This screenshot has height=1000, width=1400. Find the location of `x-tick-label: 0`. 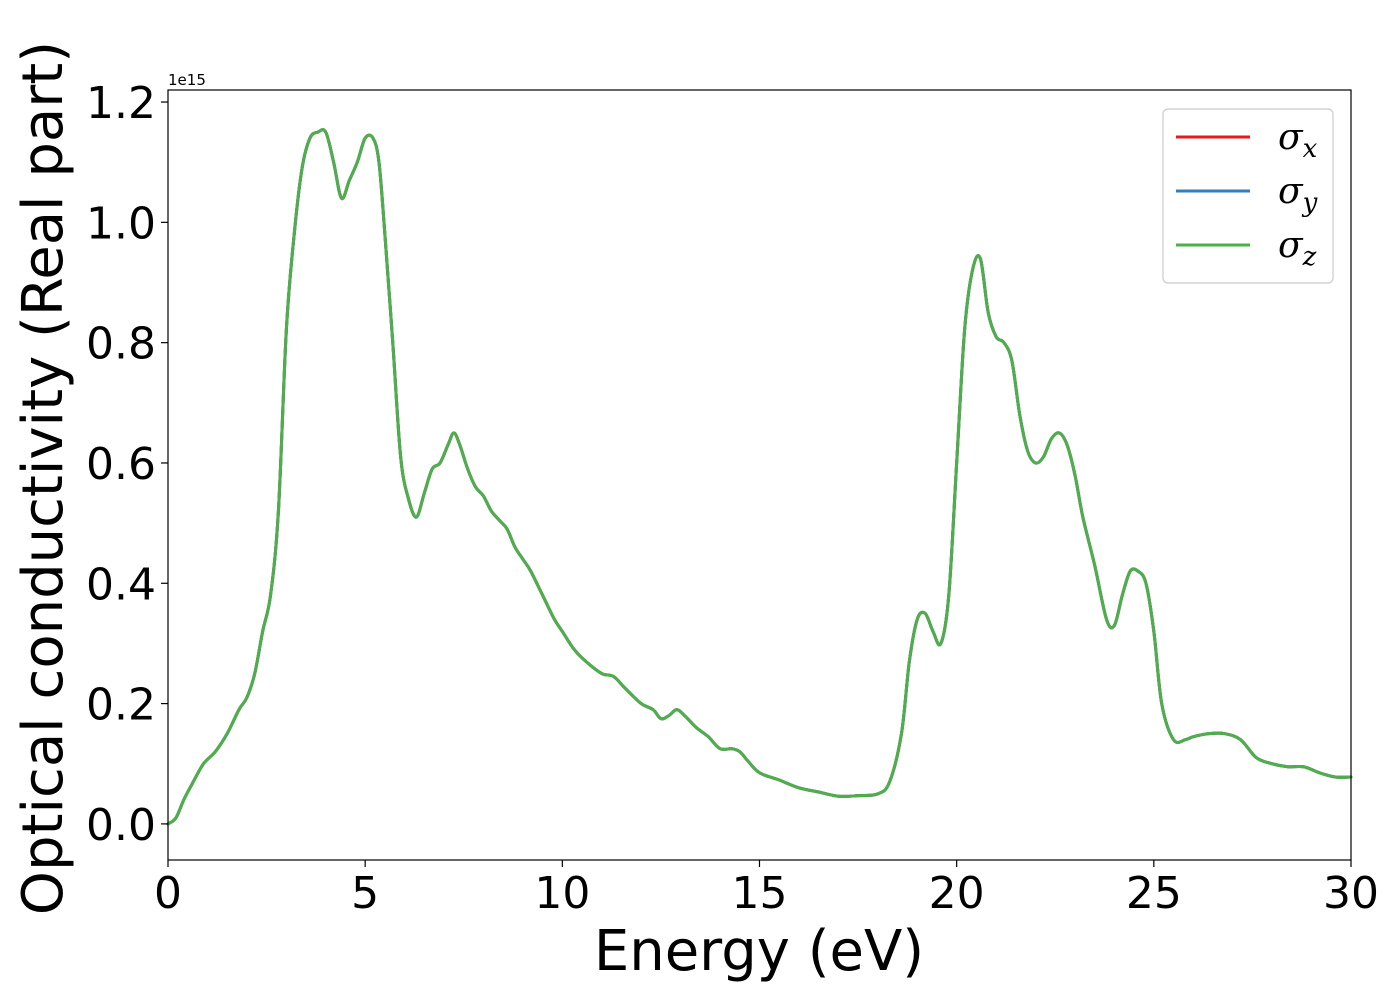

x-tick-label: 0 is located at coordinates (168, 893).